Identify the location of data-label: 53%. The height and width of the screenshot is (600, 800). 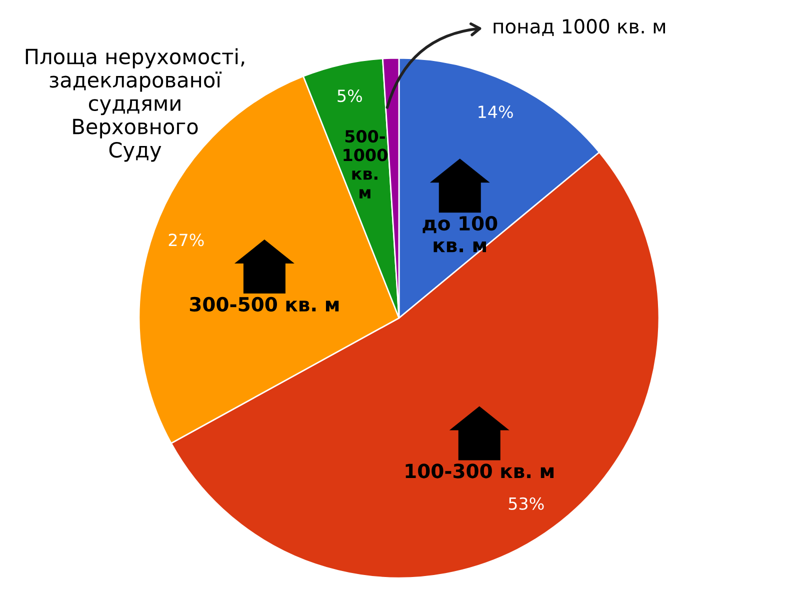
(526, 503).